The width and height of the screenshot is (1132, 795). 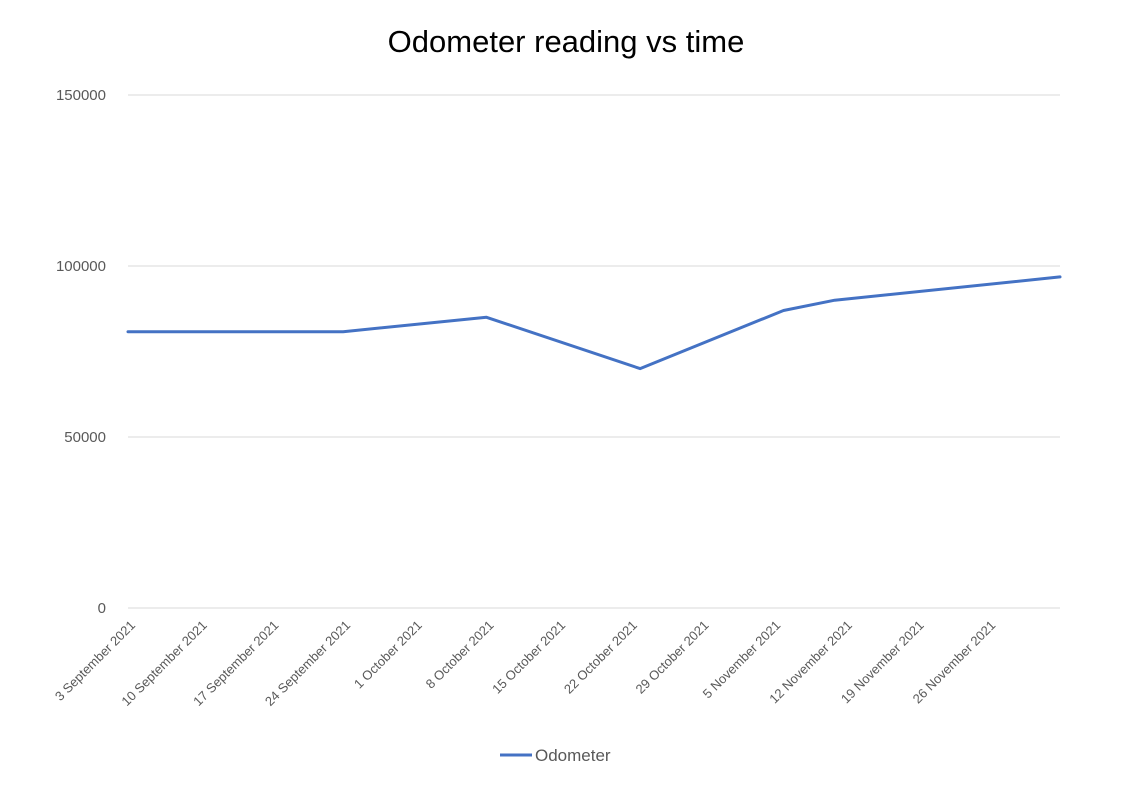 I want to click on y-axis-ticks: 0 50000 100000 150000, so click(x=81, y=352).